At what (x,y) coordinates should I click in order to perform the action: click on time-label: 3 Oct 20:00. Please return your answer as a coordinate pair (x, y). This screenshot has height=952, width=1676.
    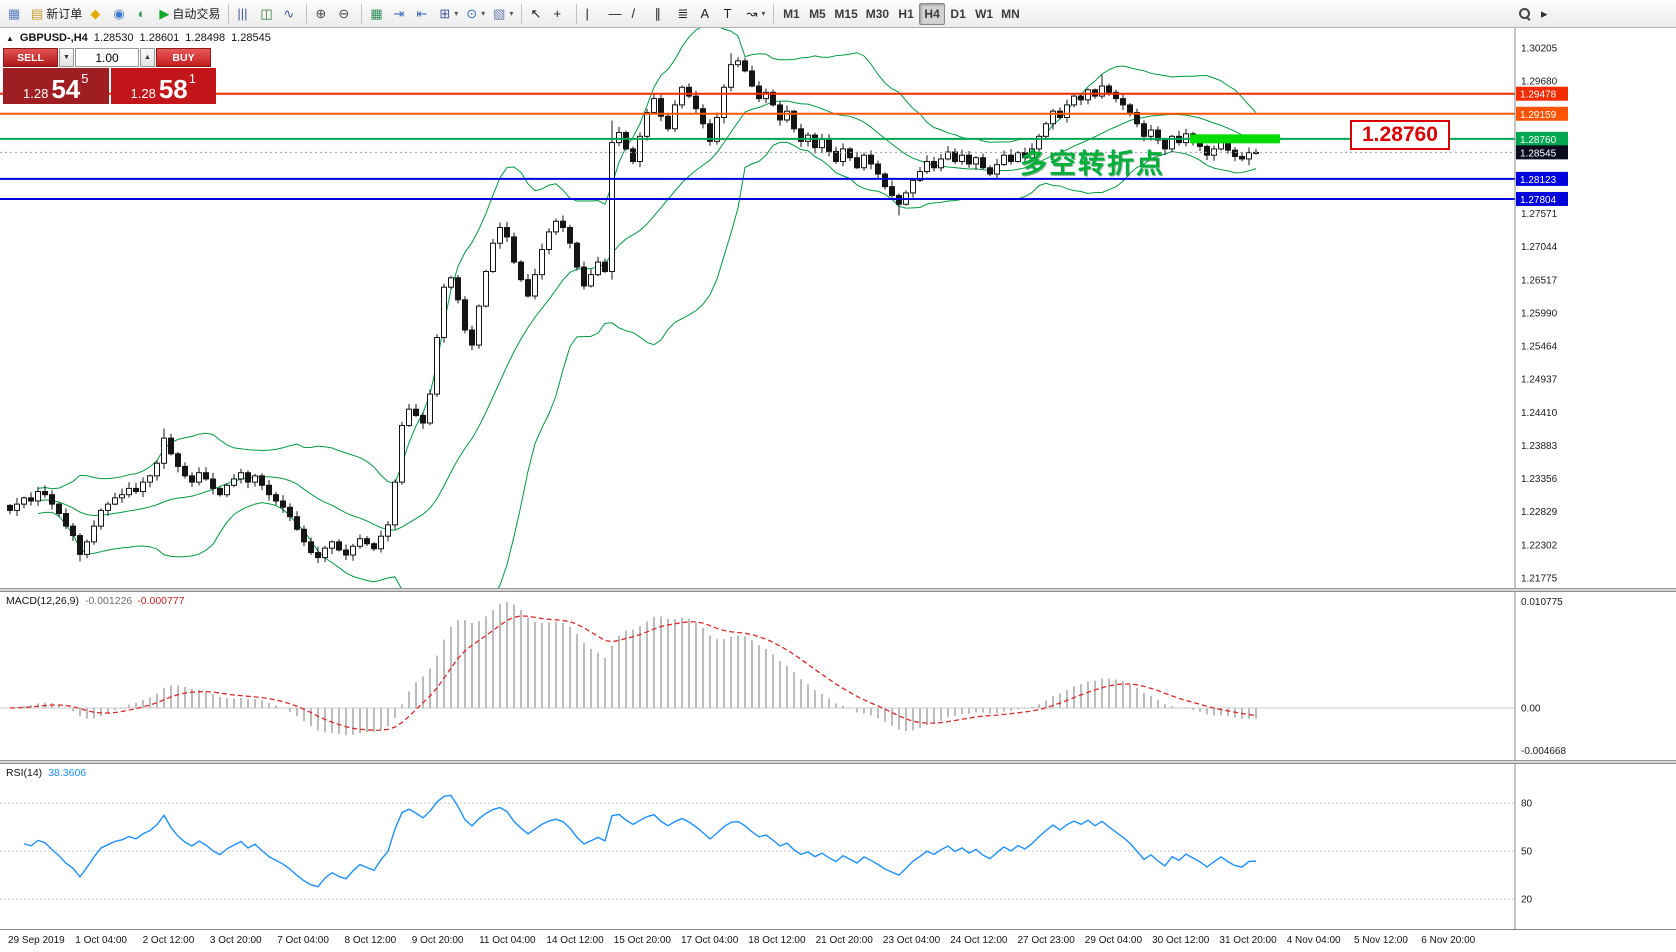
    Looking at the image, I should click on (235, 940).